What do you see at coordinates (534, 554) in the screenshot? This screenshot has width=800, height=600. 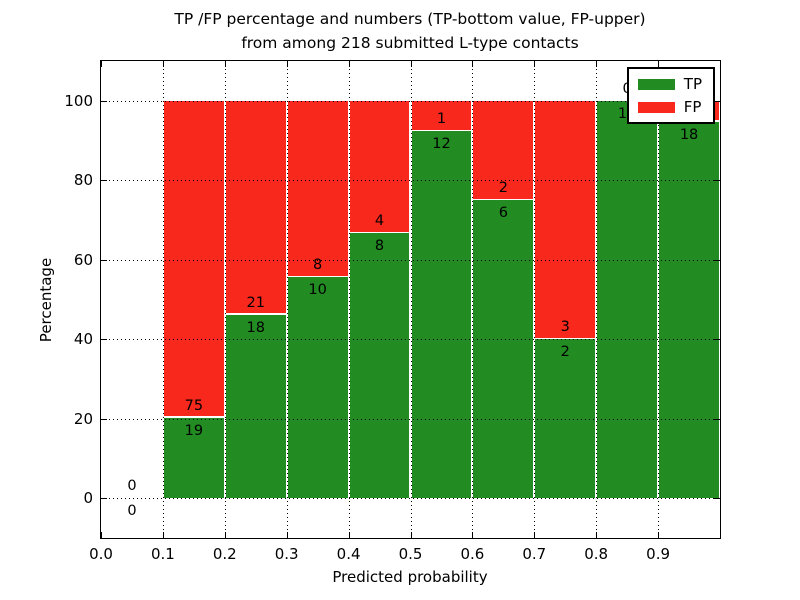 I see `x-tick-label: 0.7` at bounding box center [534, 554].